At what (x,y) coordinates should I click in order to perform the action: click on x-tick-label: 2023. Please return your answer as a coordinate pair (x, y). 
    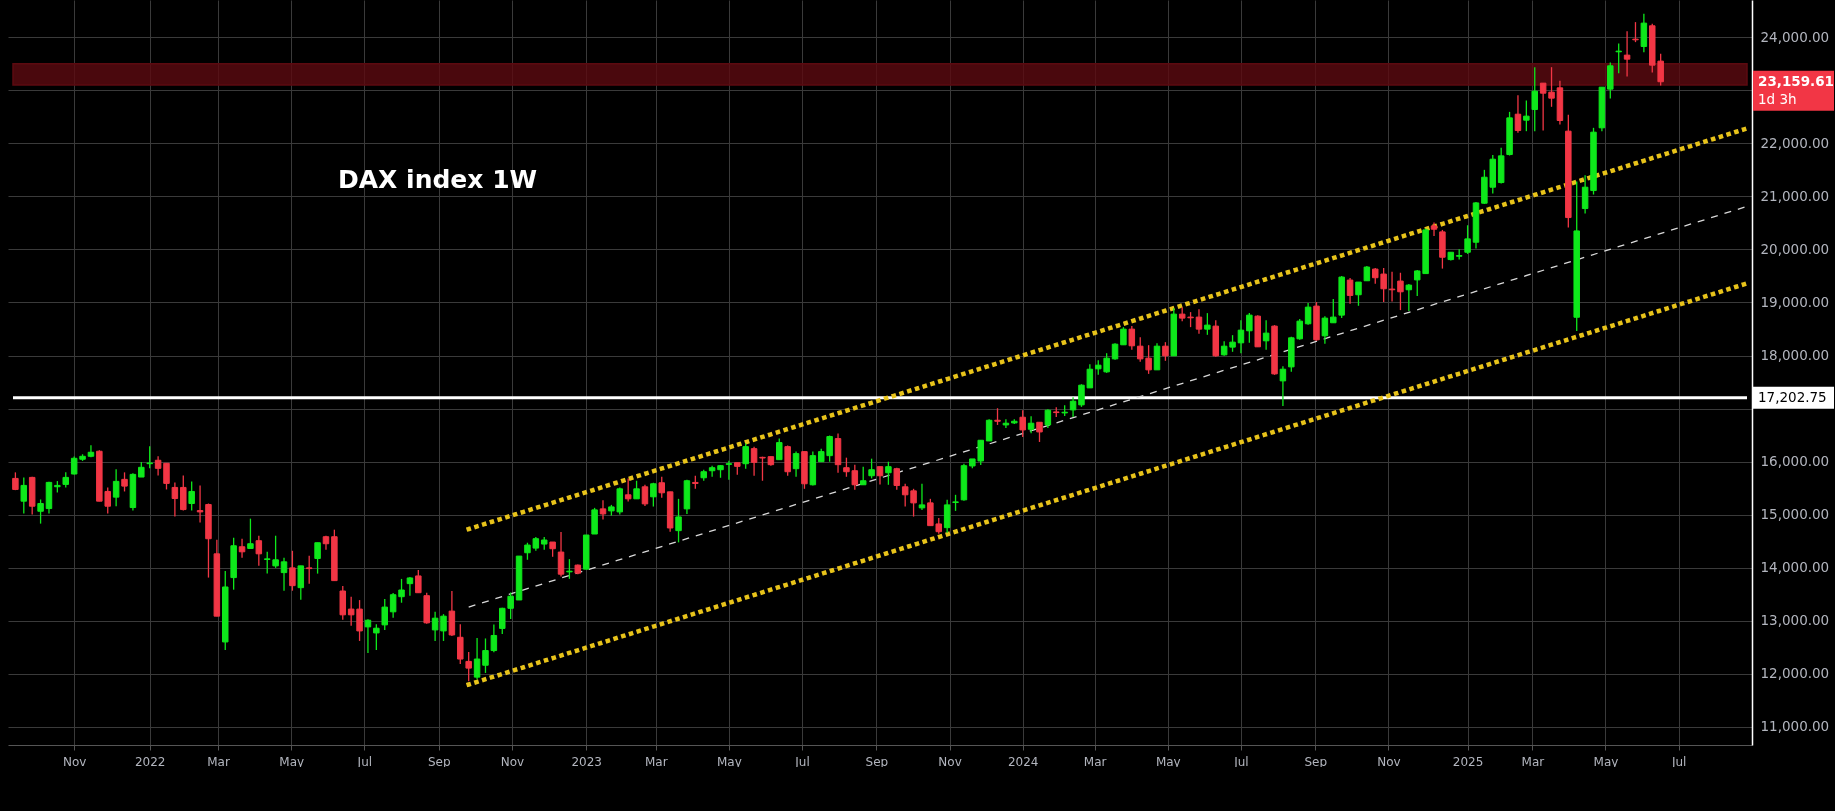
    Looking at the image, I should click on (586, 761).